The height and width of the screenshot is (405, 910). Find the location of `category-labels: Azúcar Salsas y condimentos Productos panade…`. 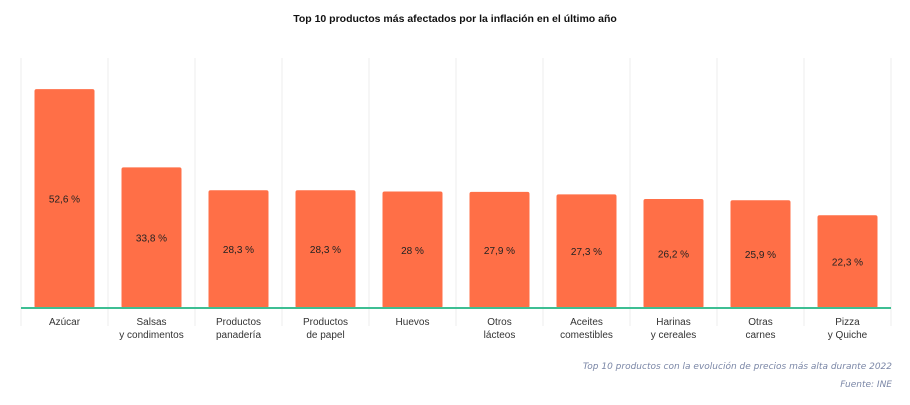

category-labels: Azúcar Salsas y condimentos Productos panade… is located at coordinates (458, 329).